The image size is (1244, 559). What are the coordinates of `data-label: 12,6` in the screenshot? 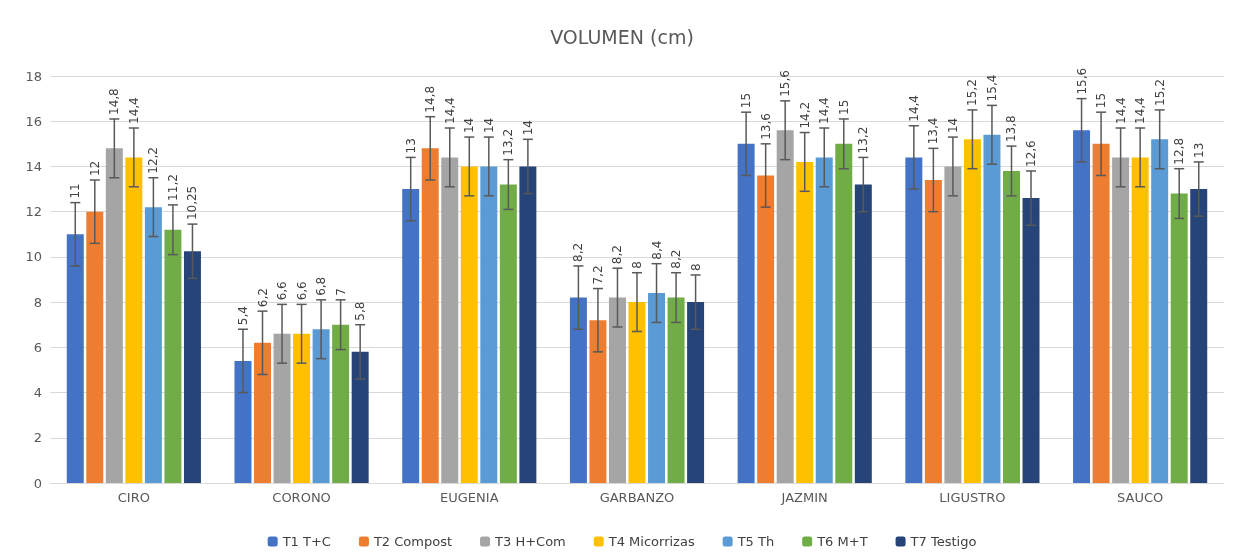 It's located at (1031, 153).